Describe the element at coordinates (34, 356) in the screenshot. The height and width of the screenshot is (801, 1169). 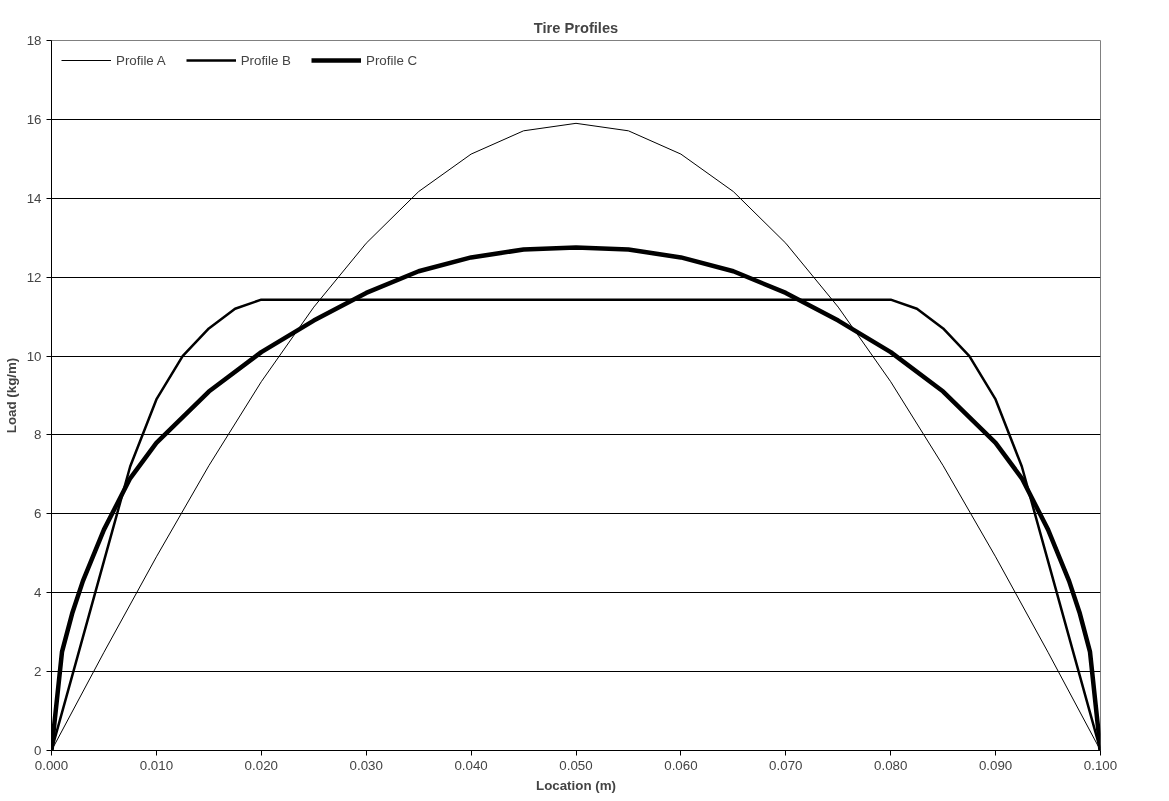
I see `y-tick-label: 10` at that location.